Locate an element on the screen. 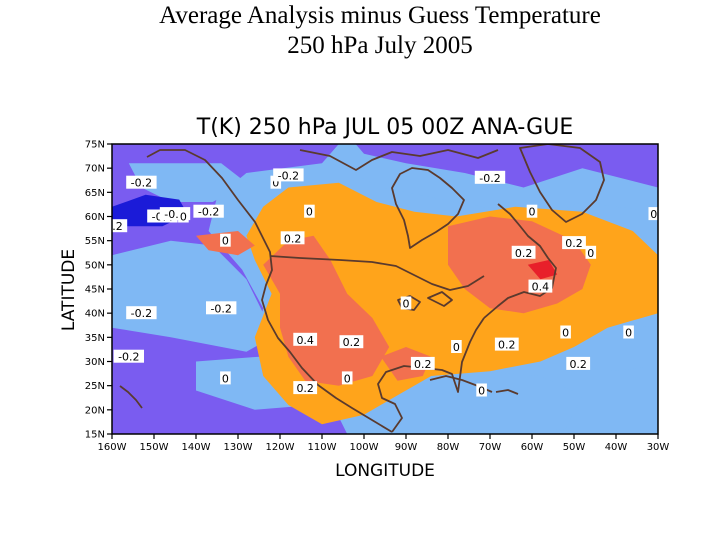 The image size is (720, 540). y-axis: 75N 70N 65N 60N 55N 50N 45N 40N 35N 30N 25N 20N 15N is located at coordinates (98, 290).